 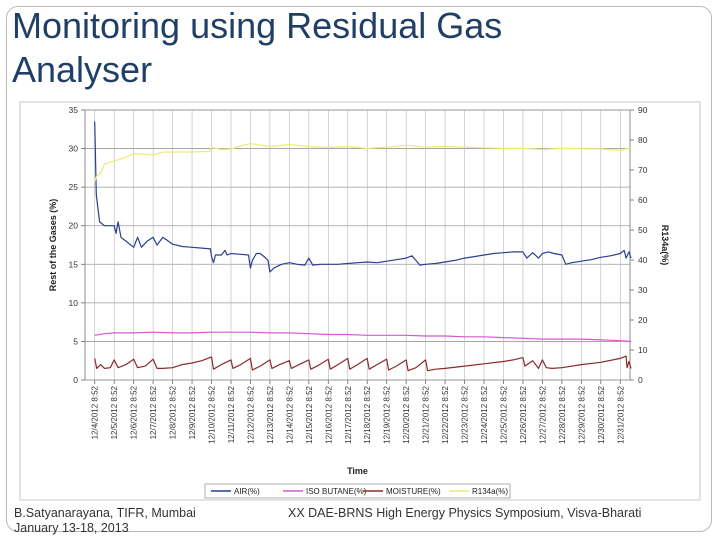 I want to click on slide-title-line-1: Monitoring using Residual Gas, so click(x=257, y=25).